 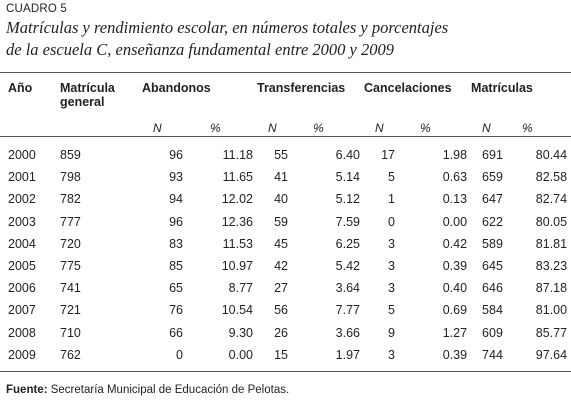 What do you see at coordinates (301, 88) in the screenshot?
I see `col-transfers-header: Transferencias` at bounding box center [301, 88].